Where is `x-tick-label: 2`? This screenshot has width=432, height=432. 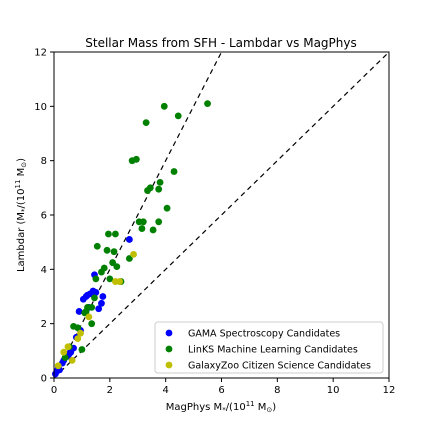 x-tick-label: 2 is located at coordinates (110, 390).